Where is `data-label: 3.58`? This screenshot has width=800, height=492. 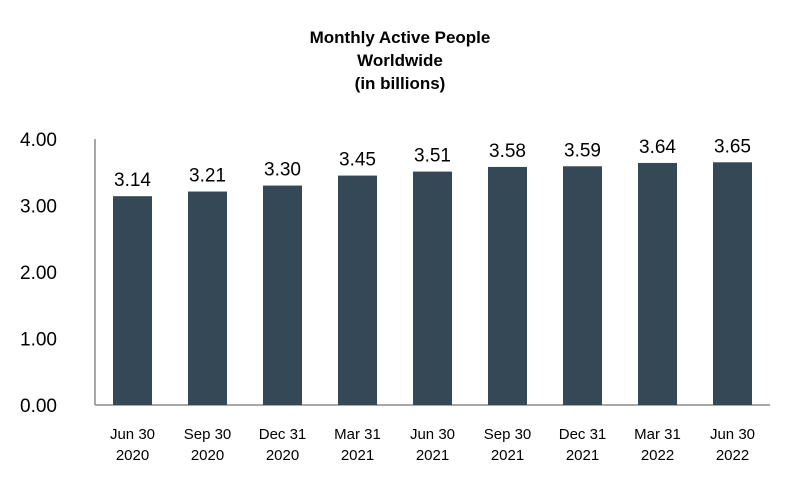
data-label: 3.58 is located at coordinates (507, 151).